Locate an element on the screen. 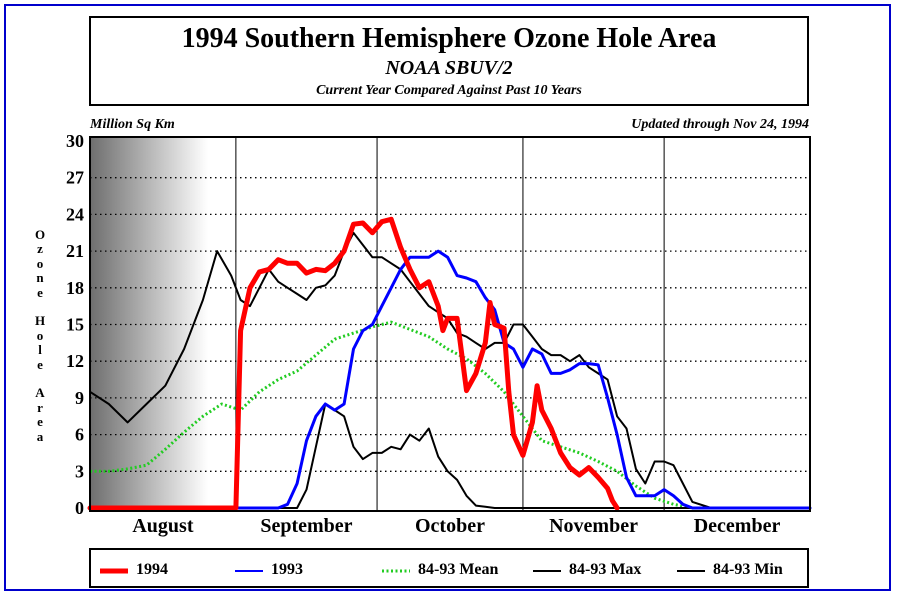 The height and width of the screenshot is (600, 900). x-month-label: August is located at coordinates (162, 526).